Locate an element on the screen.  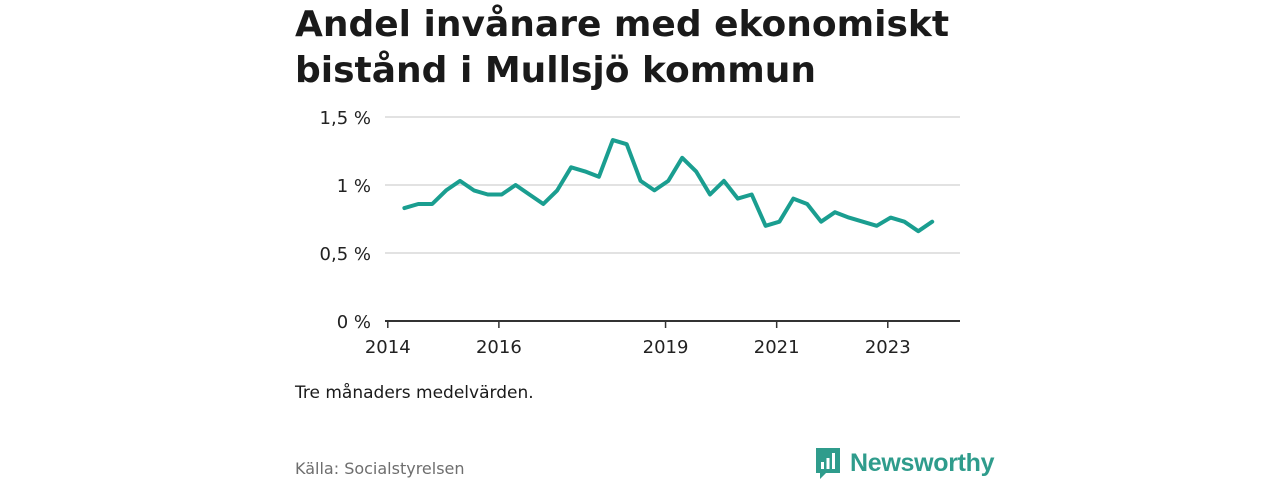
series-line is located at coordinates (668, 186).